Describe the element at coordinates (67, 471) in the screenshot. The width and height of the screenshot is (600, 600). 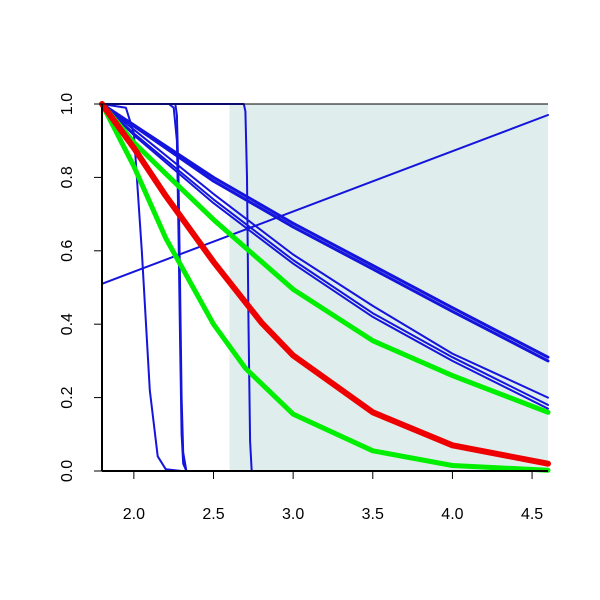
I see `y-tick-label: 0.0` at that location.